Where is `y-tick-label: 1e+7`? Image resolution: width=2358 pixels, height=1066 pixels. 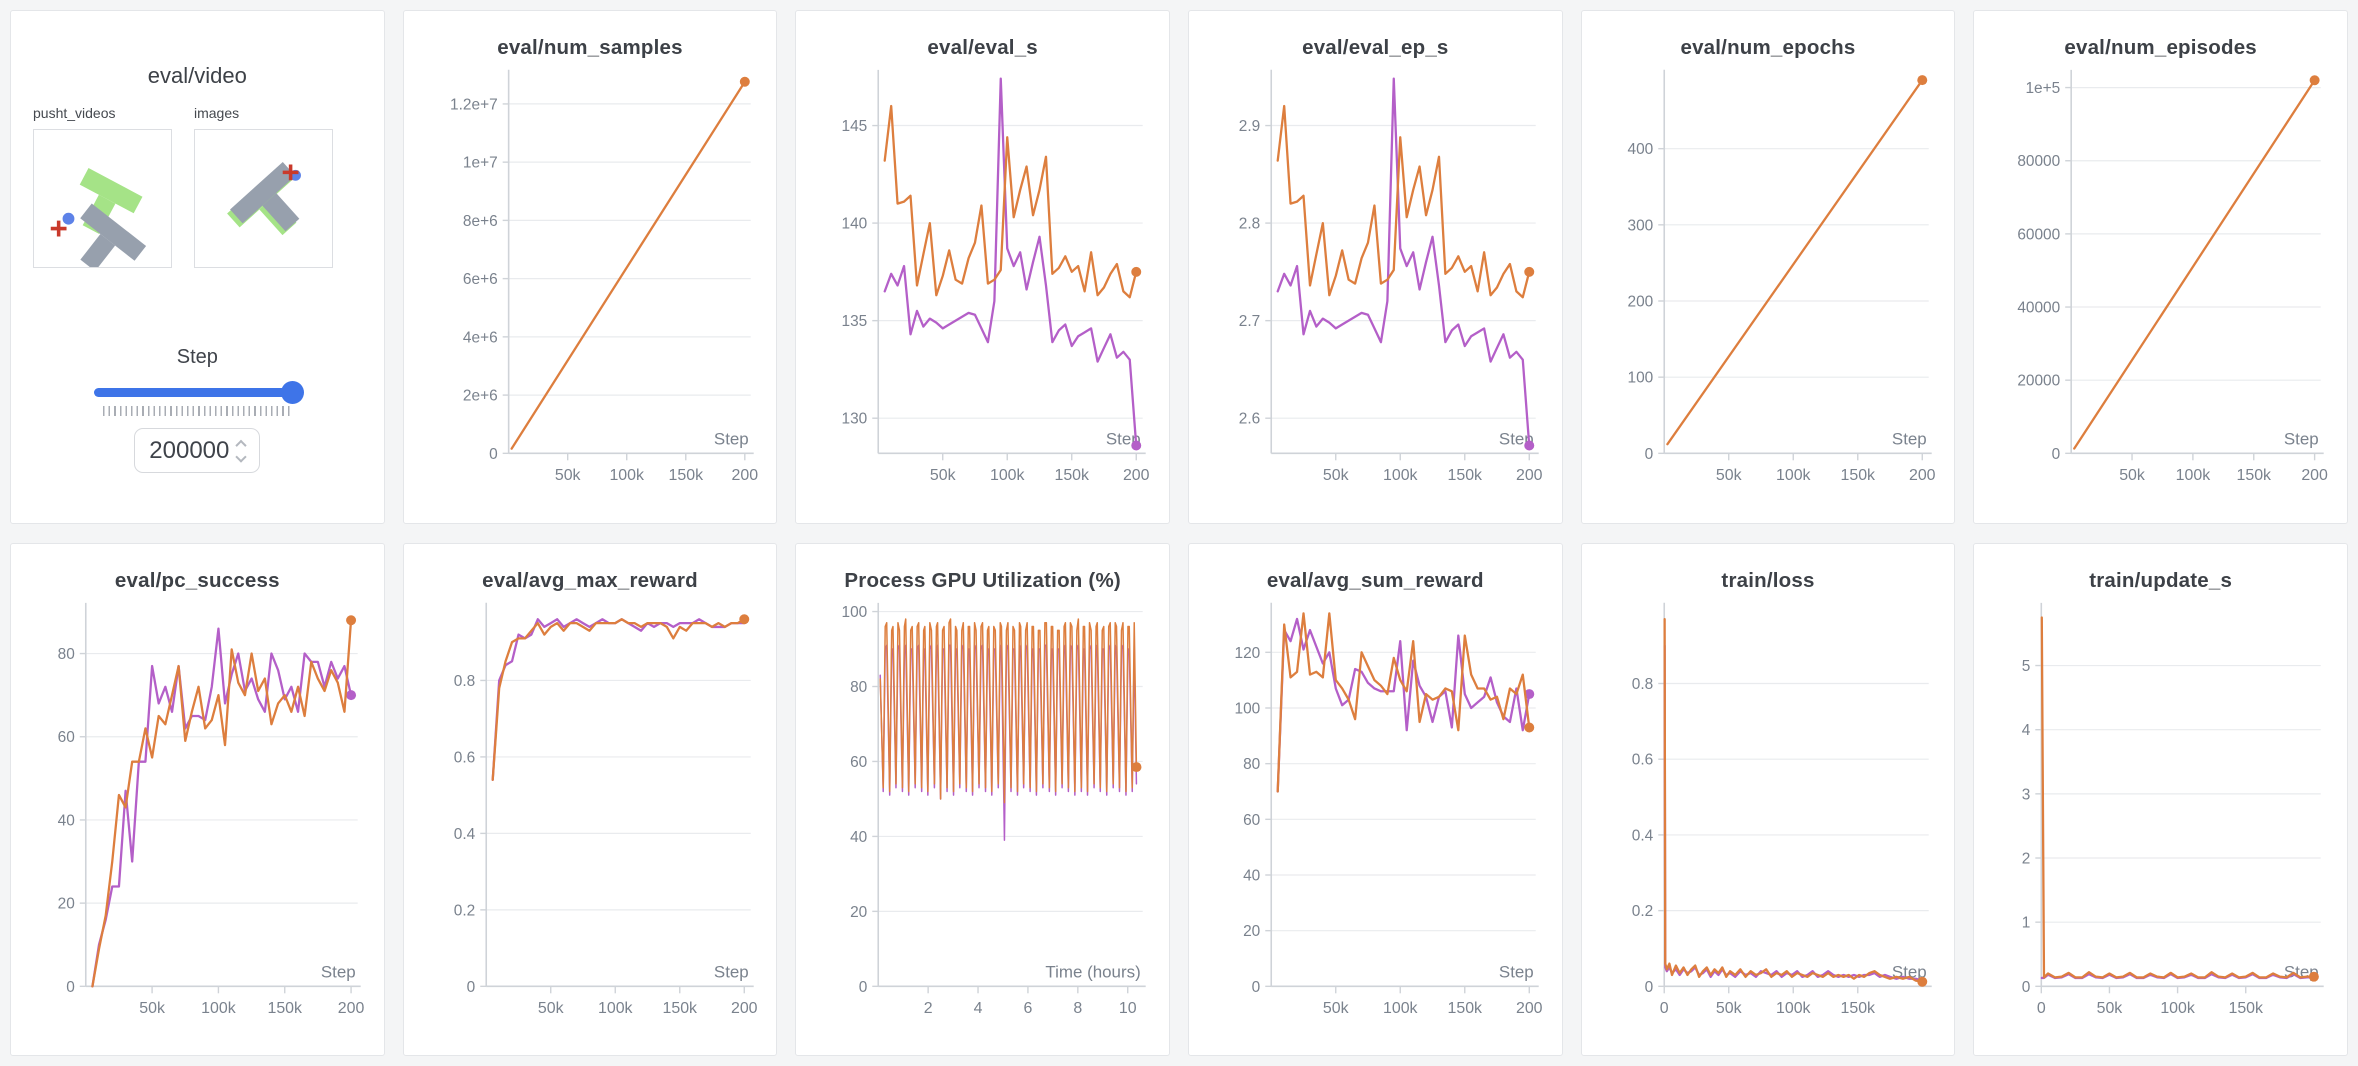 y-tick-label: 1e+7 is located at coordinates (480, 163).